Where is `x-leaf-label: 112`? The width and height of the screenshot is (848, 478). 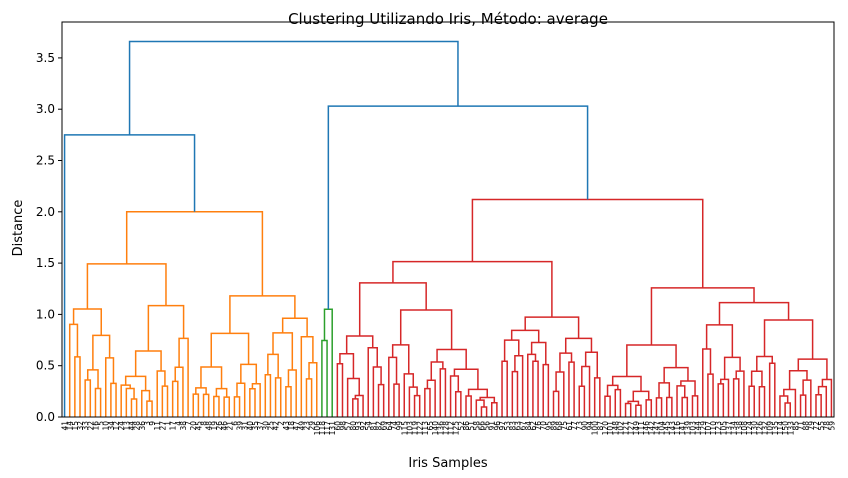
x-leaf-label: 112 is located at coordinates (451, 428).